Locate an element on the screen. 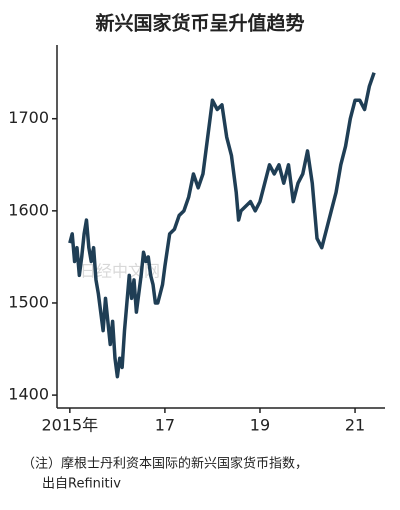 The image size is (400, 510). y-tick-label: 1700 is located at coordinates (28, 117).